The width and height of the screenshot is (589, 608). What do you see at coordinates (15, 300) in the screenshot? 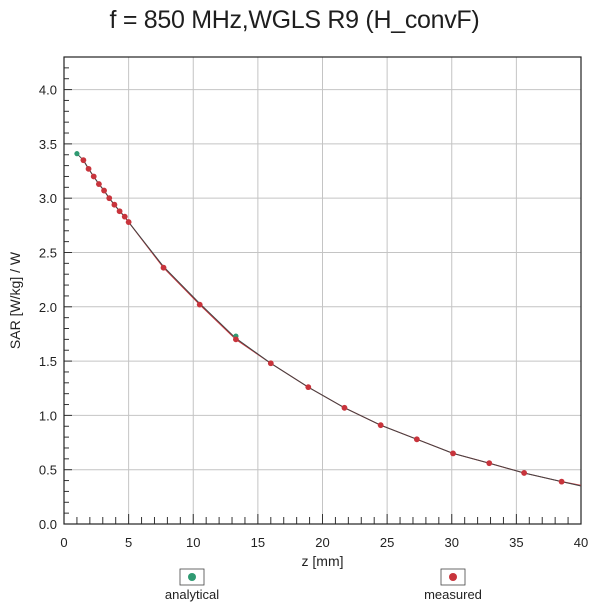
I see `y-axis-title: SAR [W/kg] / W` at bounding box center [15, 300].